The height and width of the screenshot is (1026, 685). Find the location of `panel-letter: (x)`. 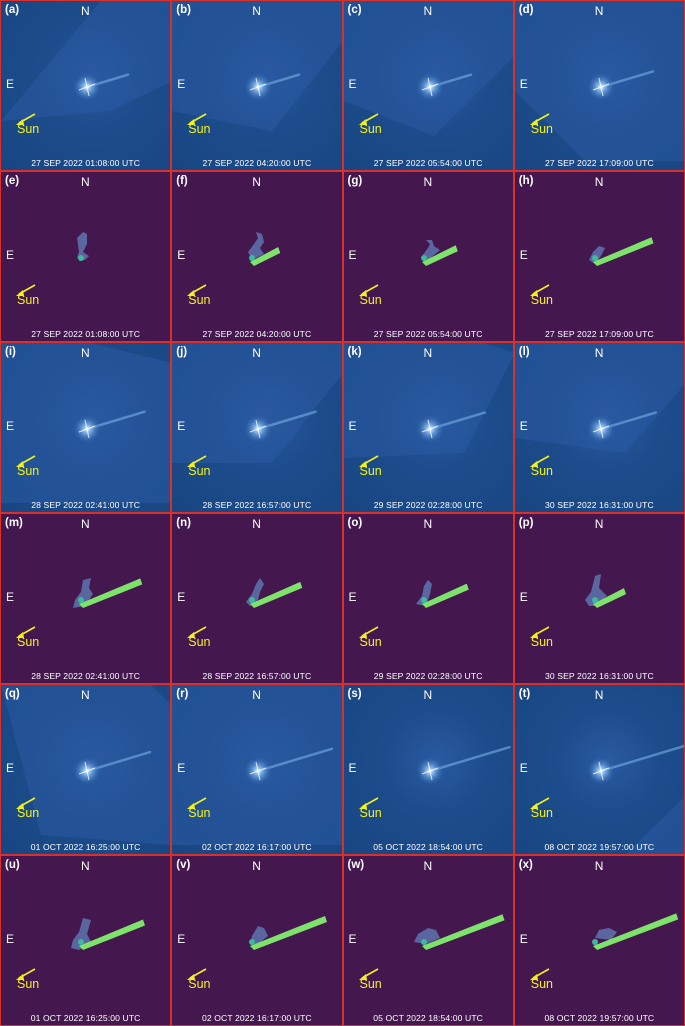

panel-letter: (x) is located at coordinates (525, 865).